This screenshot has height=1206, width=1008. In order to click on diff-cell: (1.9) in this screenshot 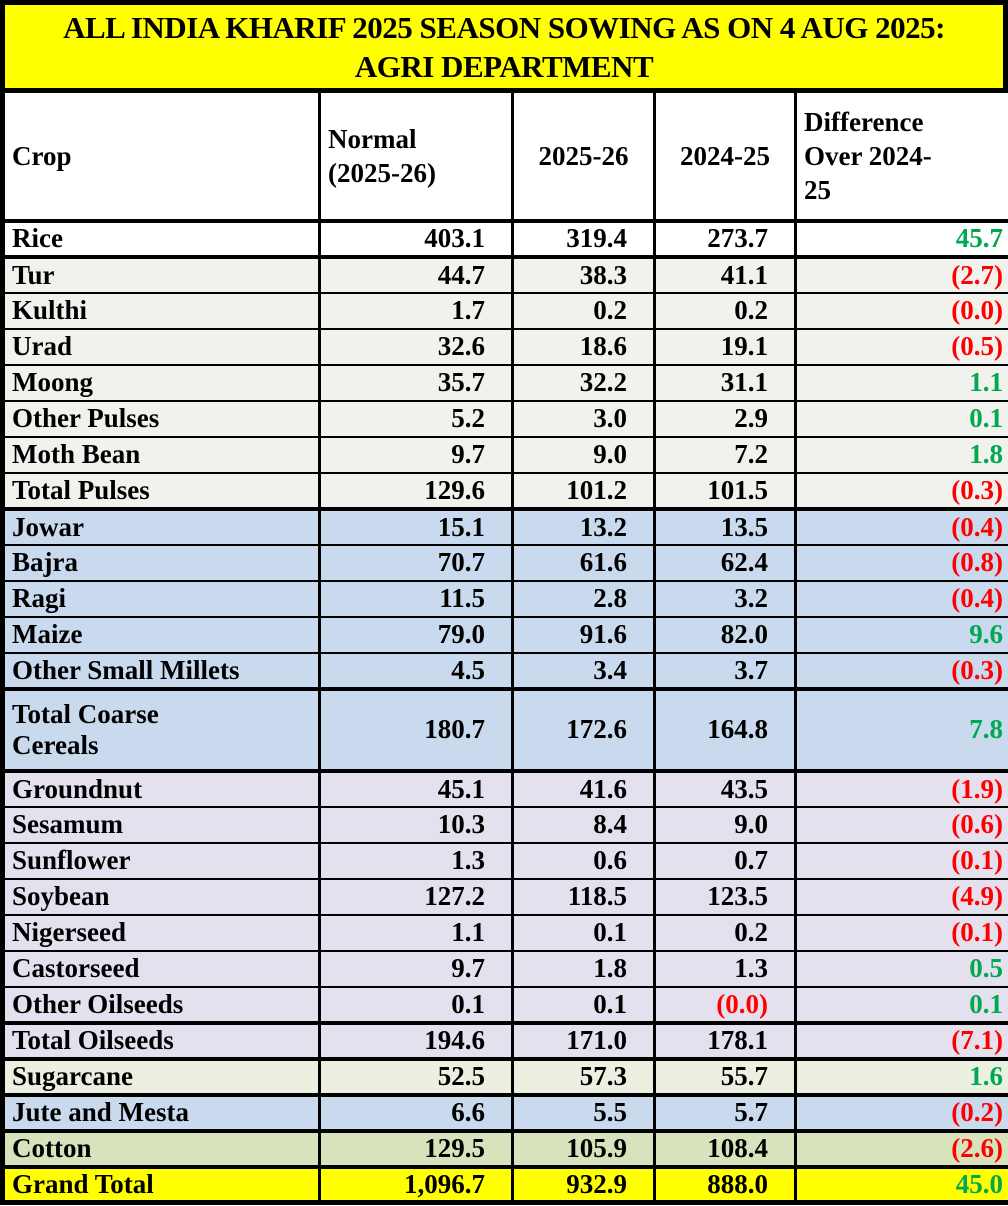, I will do `click(901, 788)`.